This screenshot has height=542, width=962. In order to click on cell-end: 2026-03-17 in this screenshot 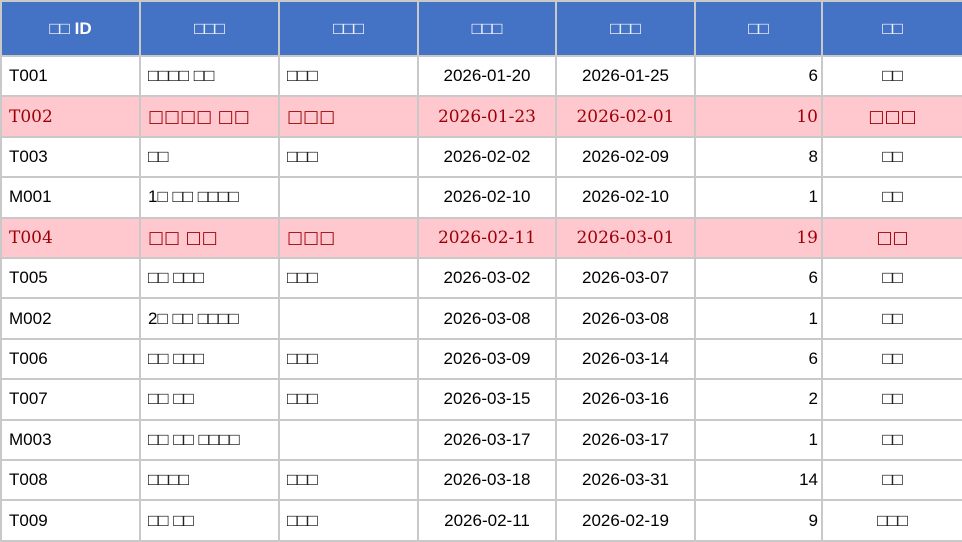, I will do `click(625, 440)`.